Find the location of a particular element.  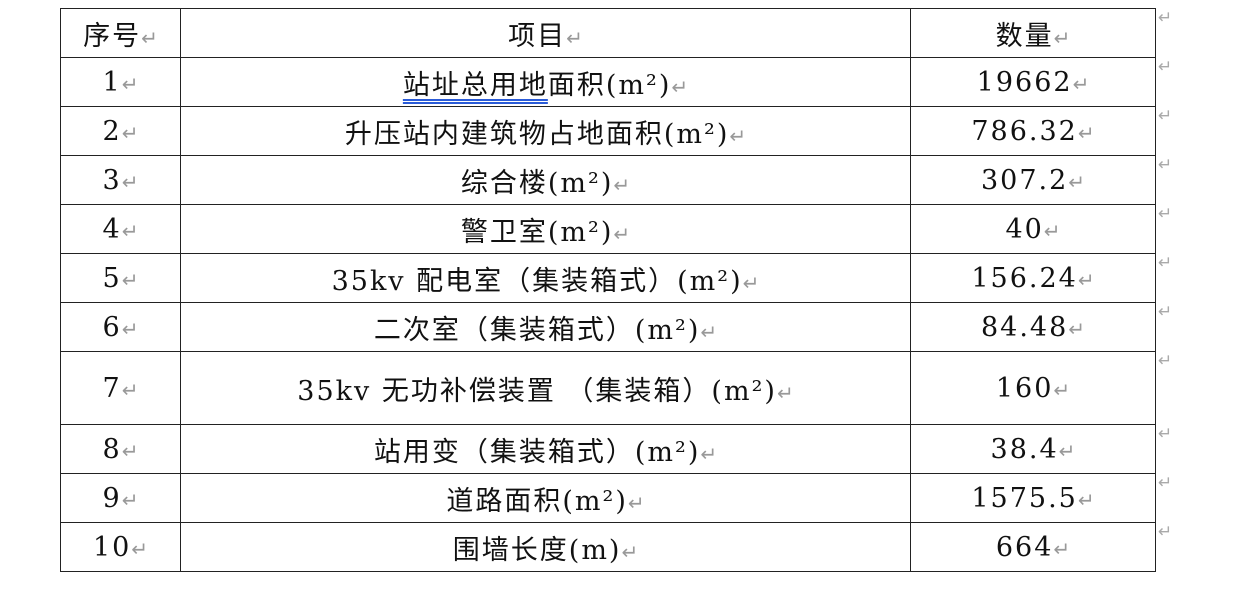

cell-item: 道路面积(m²)↵ is located at coordinates (545, 498).